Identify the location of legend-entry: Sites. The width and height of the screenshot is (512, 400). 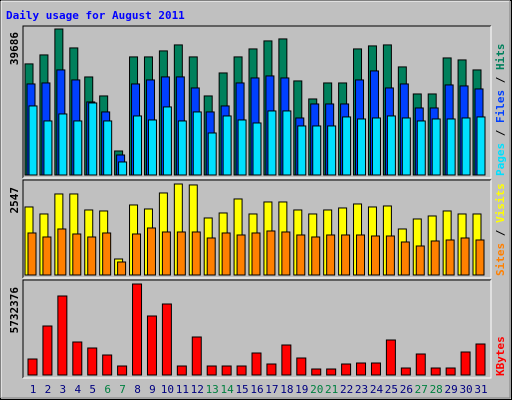
(500, 259).